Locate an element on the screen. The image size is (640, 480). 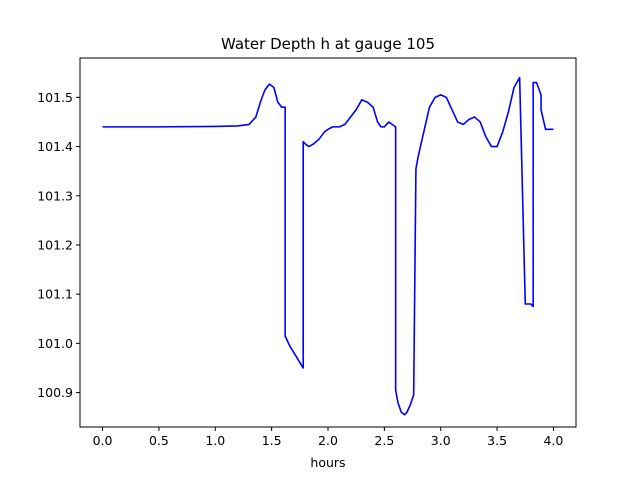
y-axis-ticks: 100.9 101.0 101.1 101.2 101.3 101.4 101.5 is located at coordinates (58, 245).